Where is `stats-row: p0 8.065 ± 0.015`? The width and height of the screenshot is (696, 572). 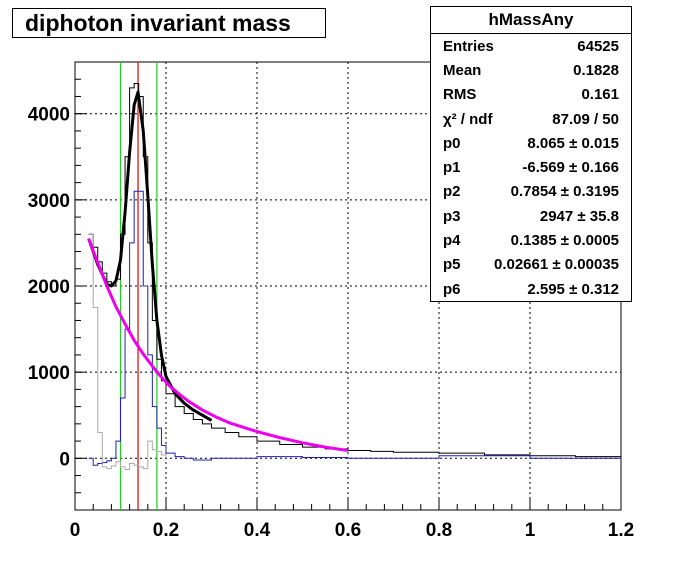
stats-row: p0 8.065 ± 0.015 is located at coordinates (531, 143).